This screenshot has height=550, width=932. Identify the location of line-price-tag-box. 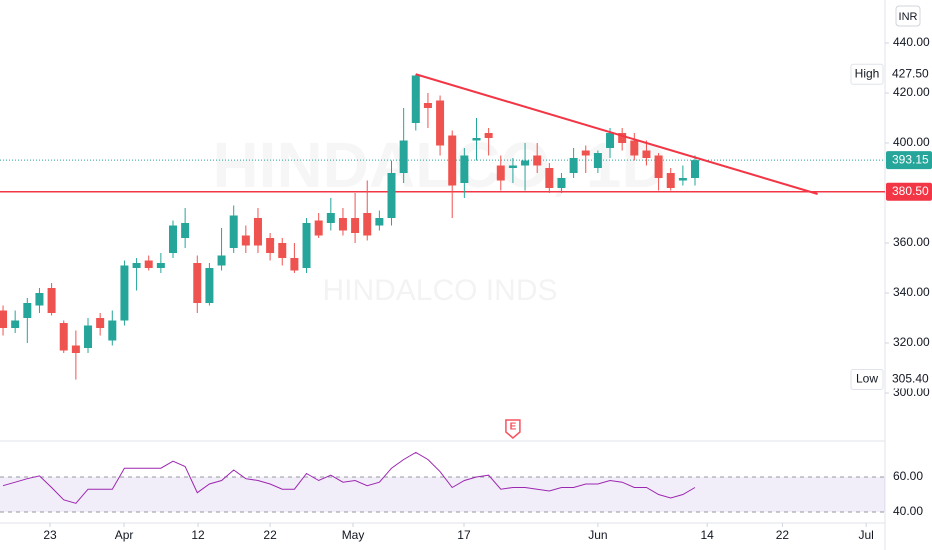
(909, 191).